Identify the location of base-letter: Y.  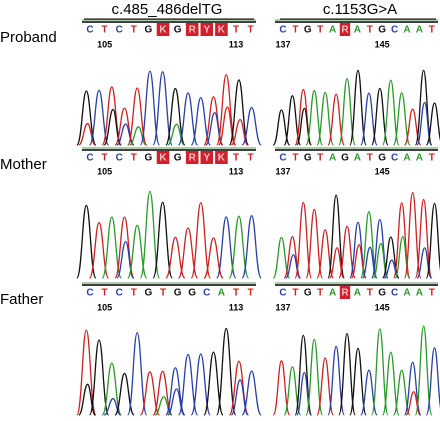
(206, 30).